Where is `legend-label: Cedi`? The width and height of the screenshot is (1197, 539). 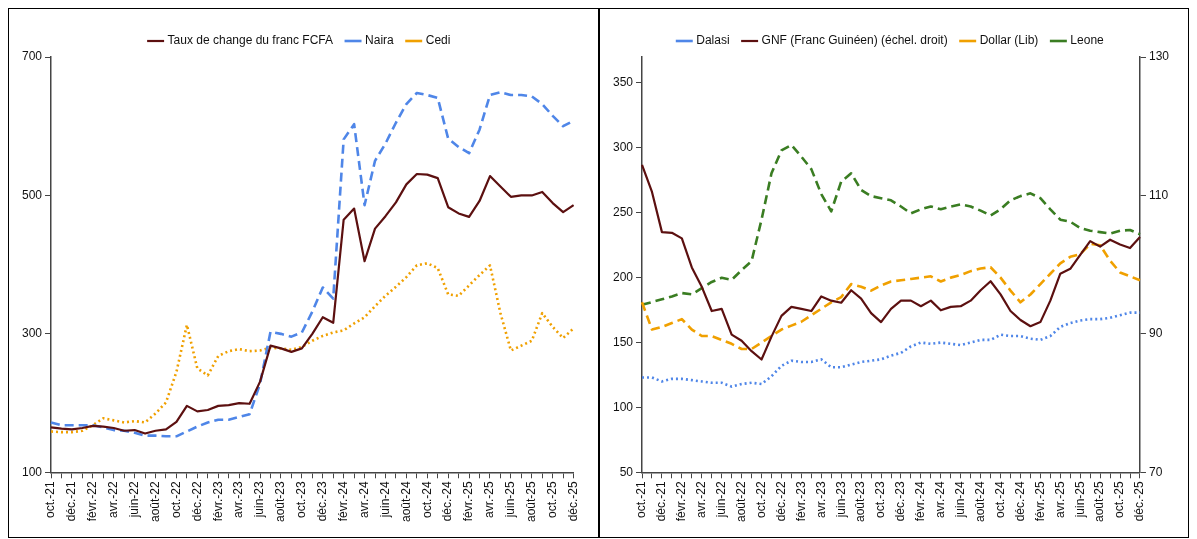
legend-label: Cedi is located at coordinates (438, 40).